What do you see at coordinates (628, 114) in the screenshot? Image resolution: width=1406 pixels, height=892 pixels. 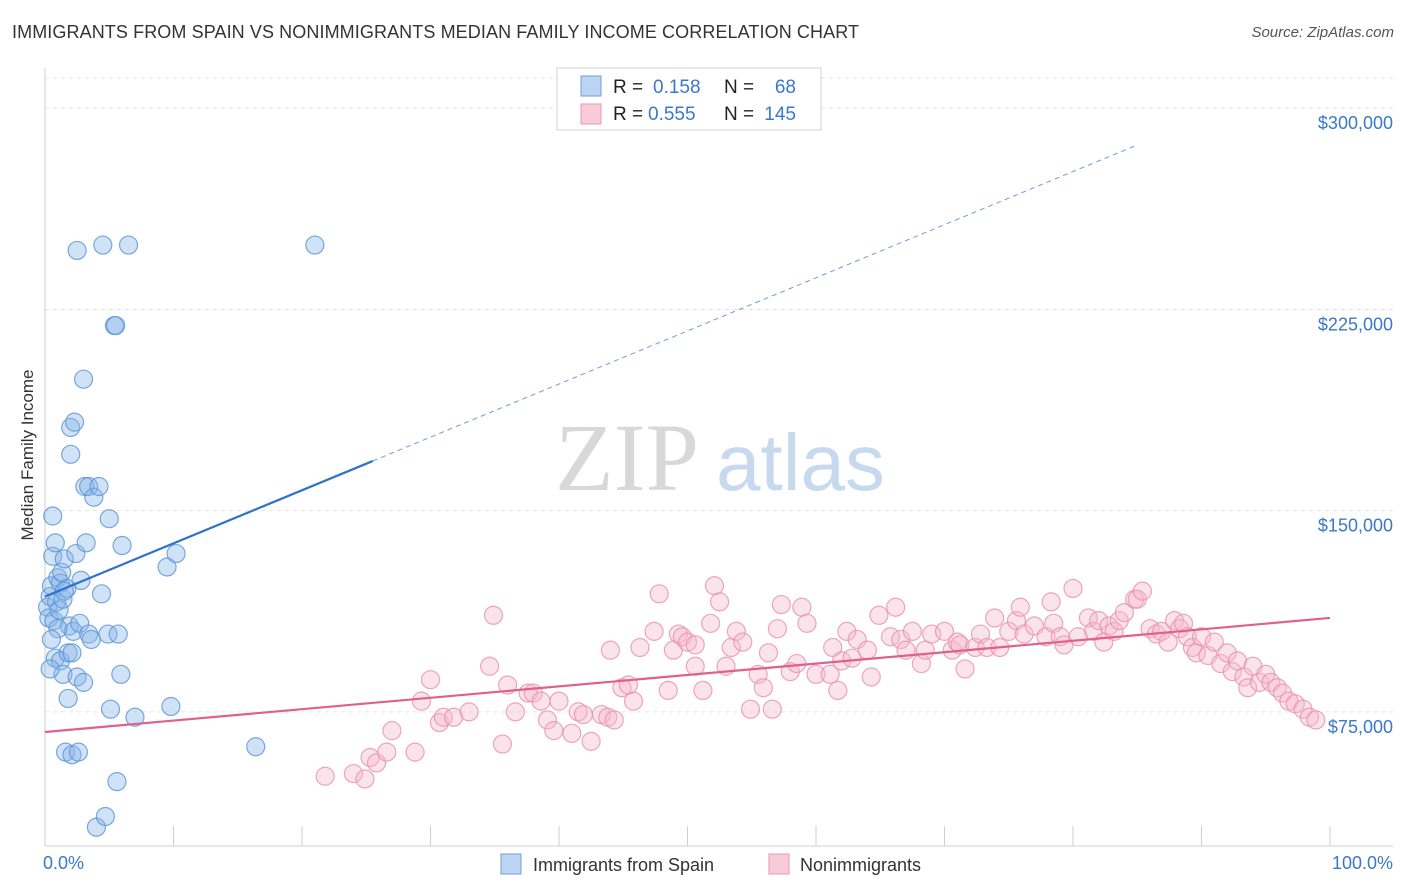 I see `legend-r-label-nonimmigrants: R =` at bounding box center [628, 114].